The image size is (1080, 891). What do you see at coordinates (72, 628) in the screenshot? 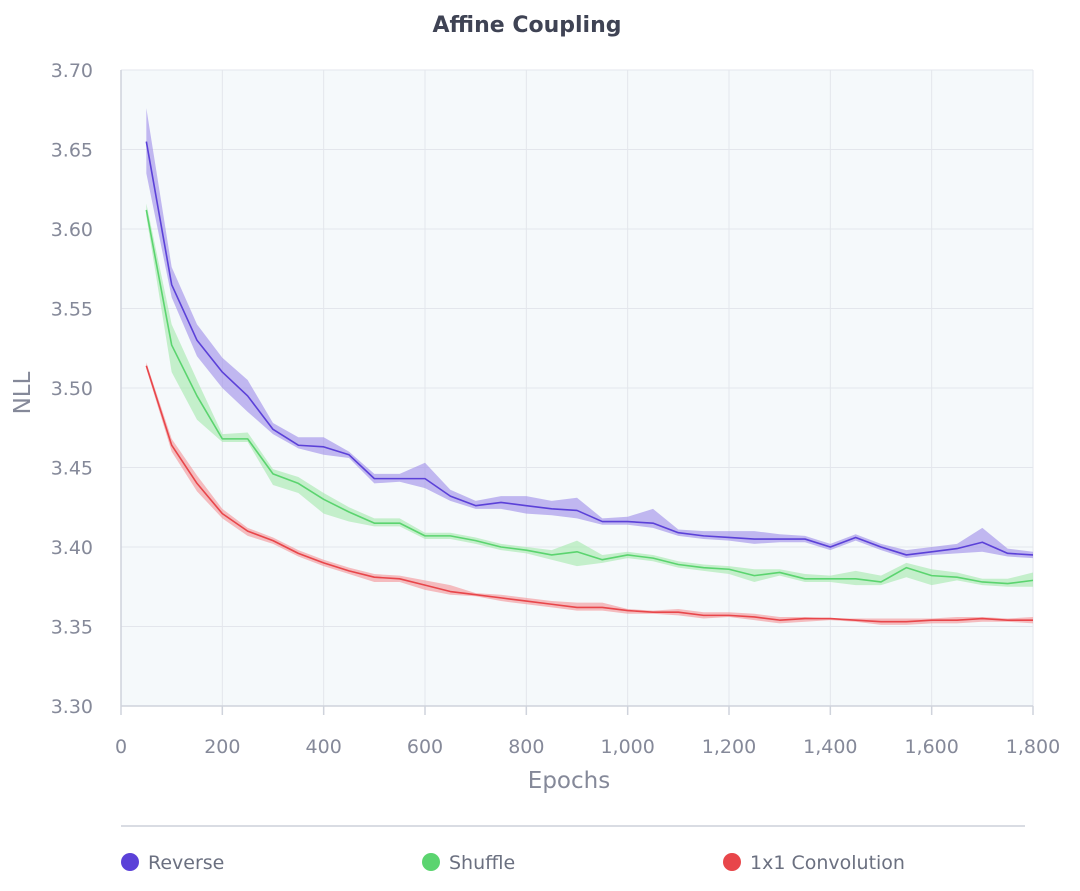
I see `y-tick-label: 3.35` at bounding box center [72, 628].